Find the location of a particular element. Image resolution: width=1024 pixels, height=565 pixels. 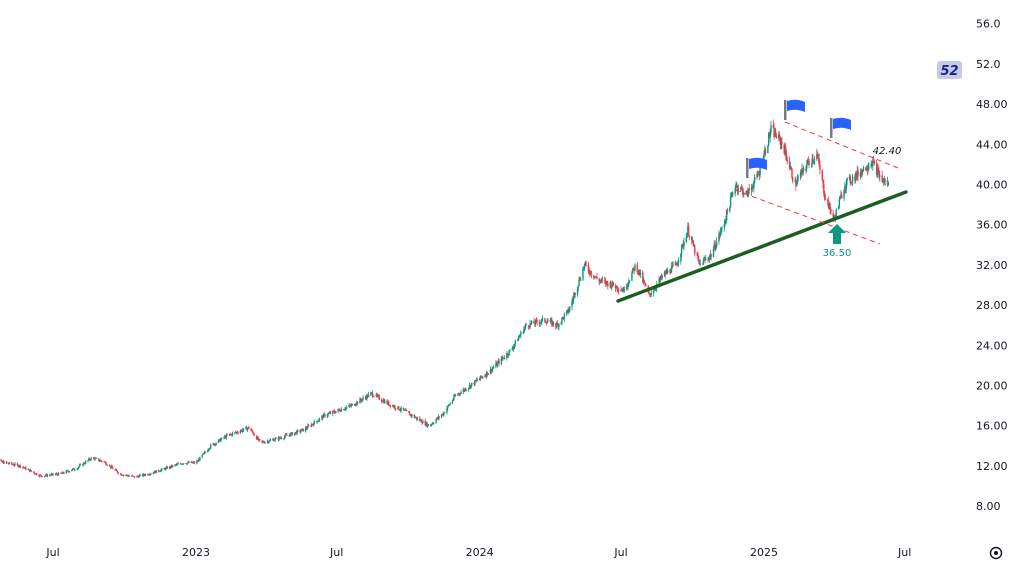

x-axis: Jul 2023 Jul 2024 Jul 2025 Jul is located at coordinates (478, 552).